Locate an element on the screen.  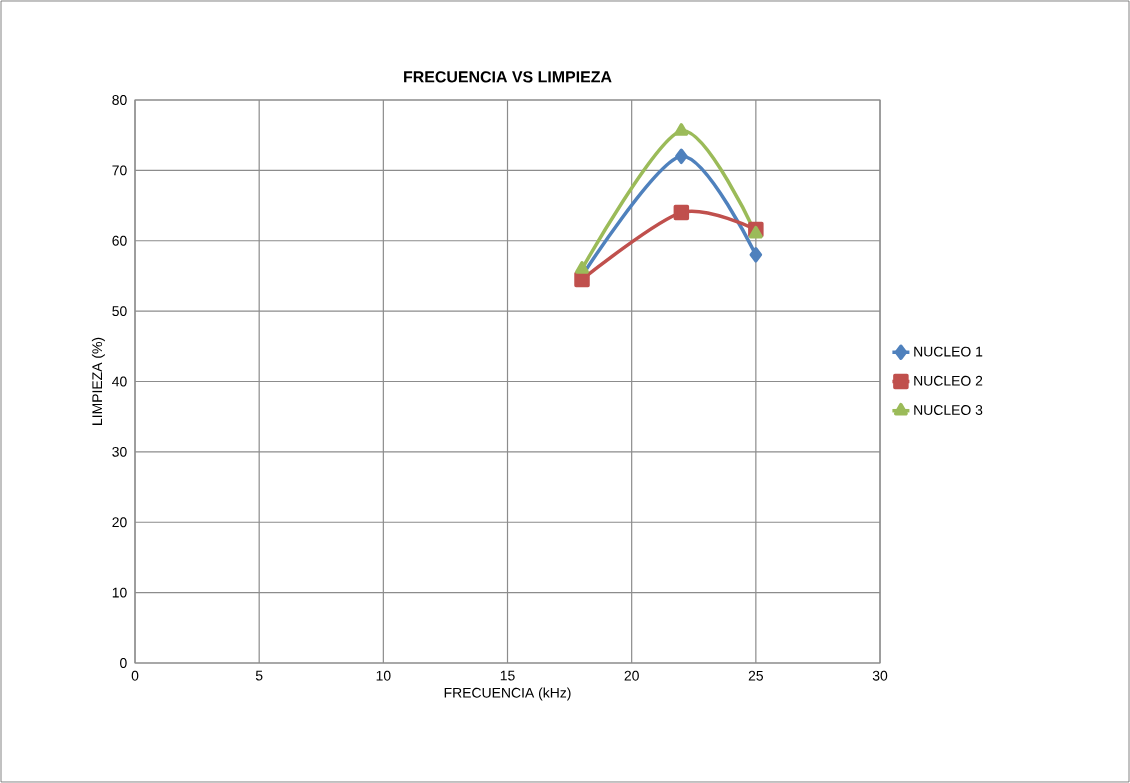
x-tick-label: 0 is located at coordinates (135, 675).